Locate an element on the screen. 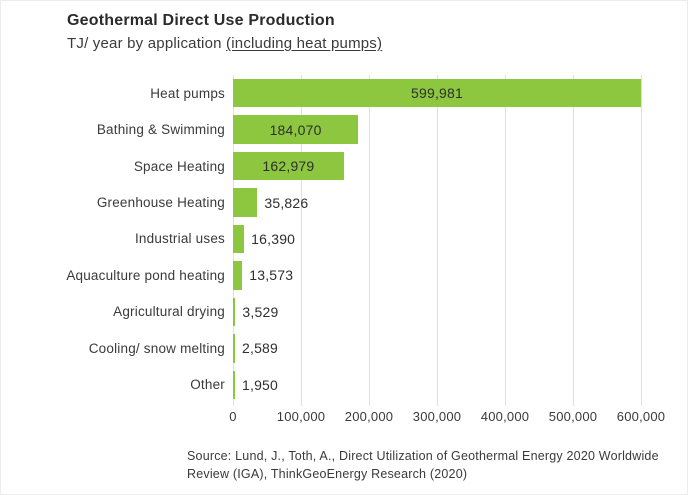 The width and height of the screenshot is (688, 495). category-label: Other is located at coordinates (207, 385).